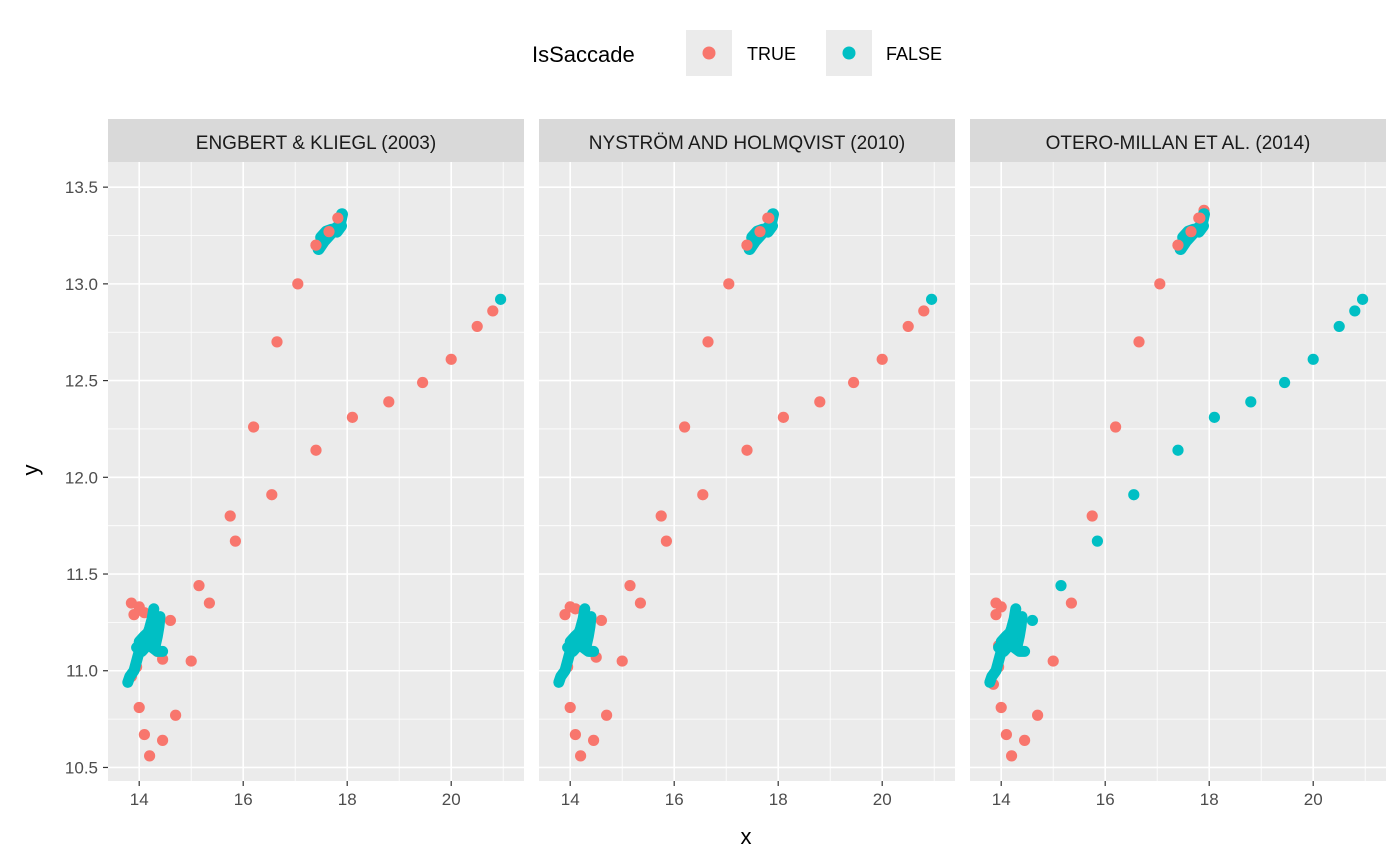  What do you see at coordinates (1209, 799) in the screenshot?
I see `x-tick-label: 18` at bounding box center [1209, 799].